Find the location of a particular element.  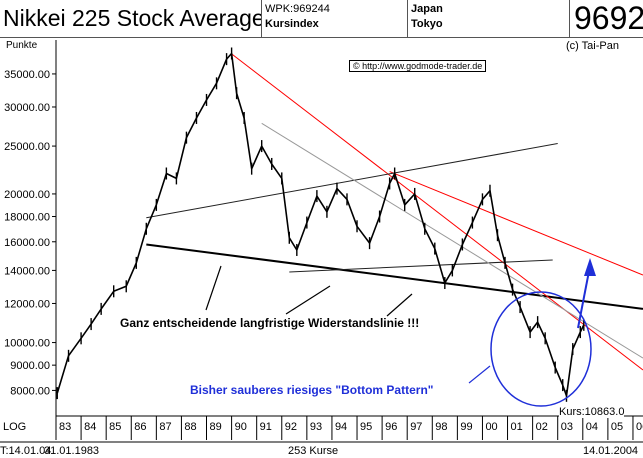

chart-title: Nikkei 225 Stock Average is located at coordinates (131, 18).